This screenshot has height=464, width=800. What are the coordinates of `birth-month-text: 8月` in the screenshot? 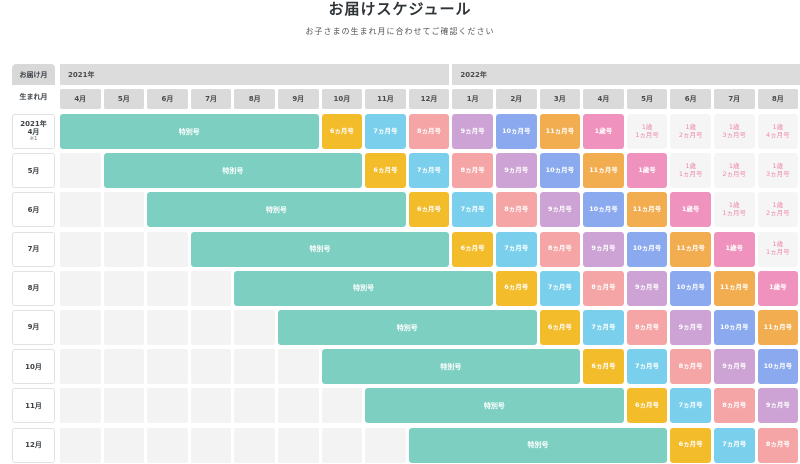 It's located at (33, 288).